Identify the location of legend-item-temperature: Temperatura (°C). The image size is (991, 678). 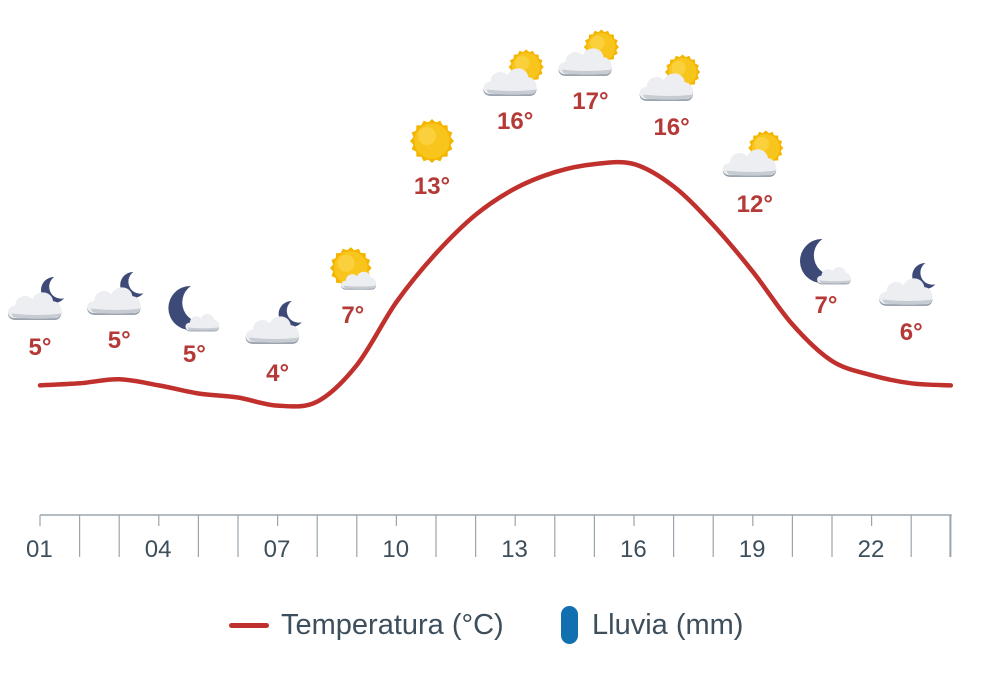
(366, 625).